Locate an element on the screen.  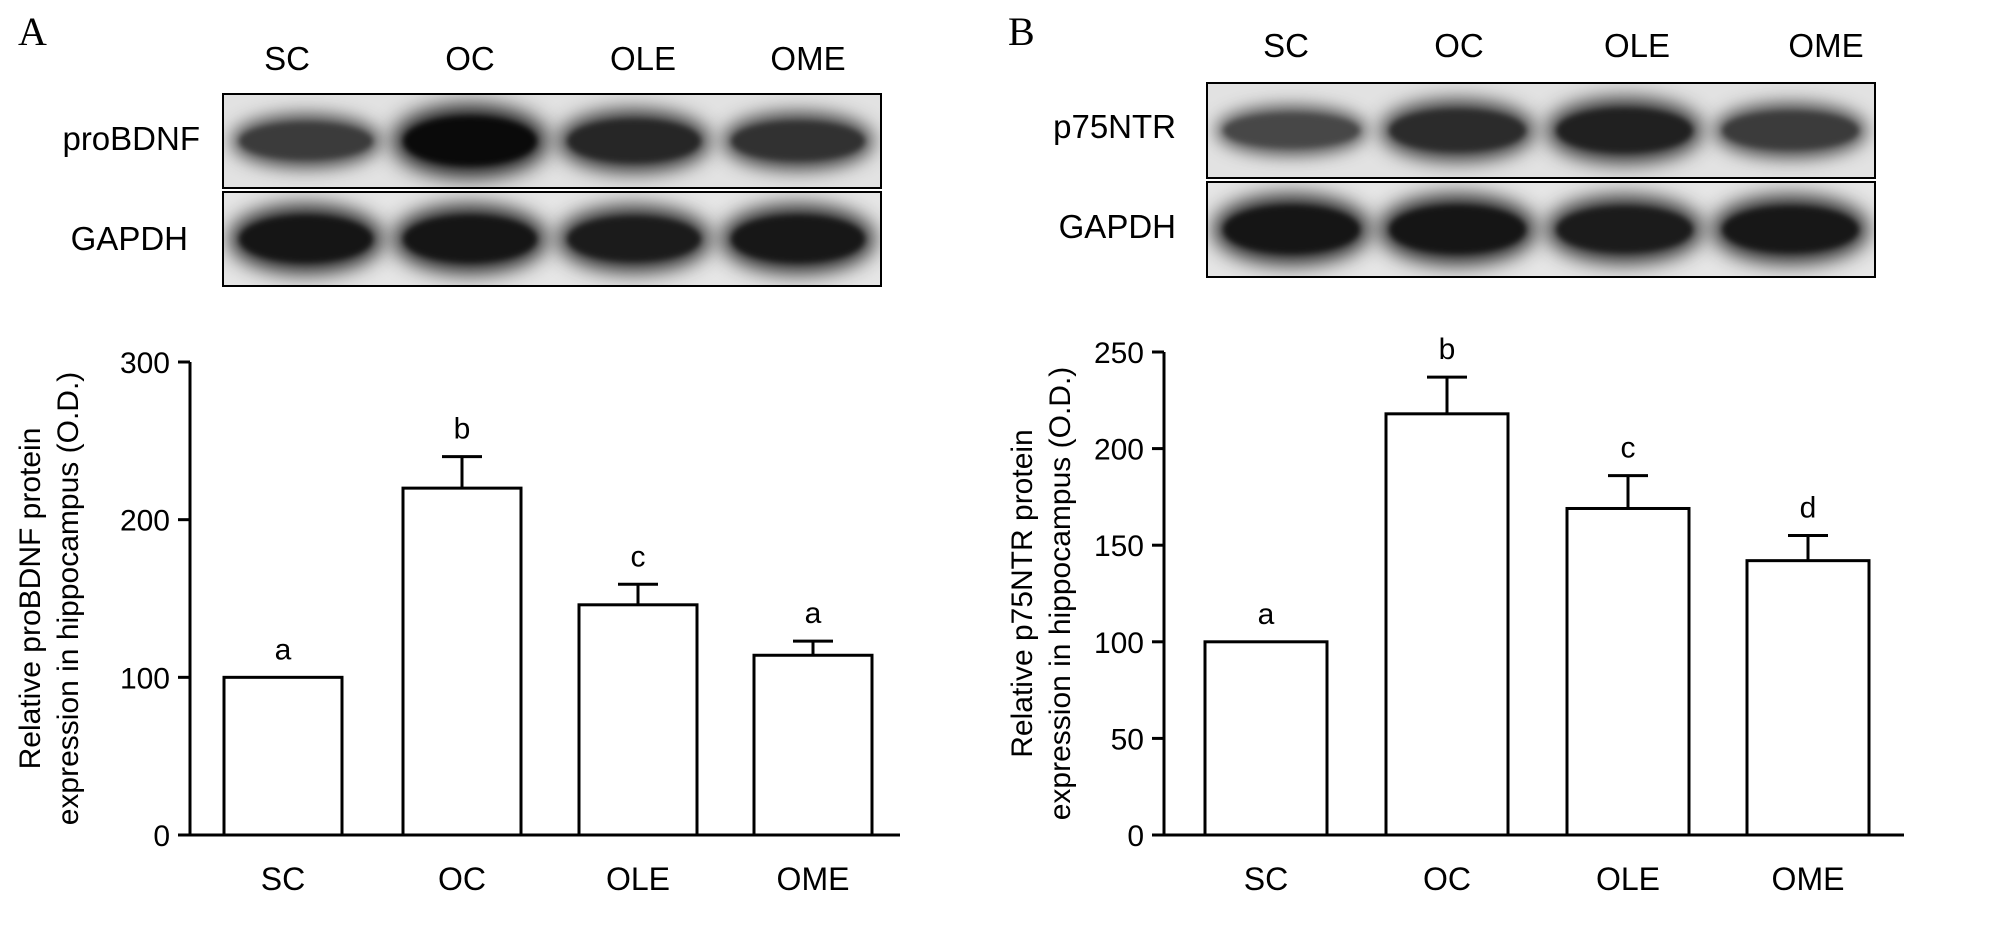
y-axis-label-line: Relative proBDNF protein is located at coordinates (30, 599).